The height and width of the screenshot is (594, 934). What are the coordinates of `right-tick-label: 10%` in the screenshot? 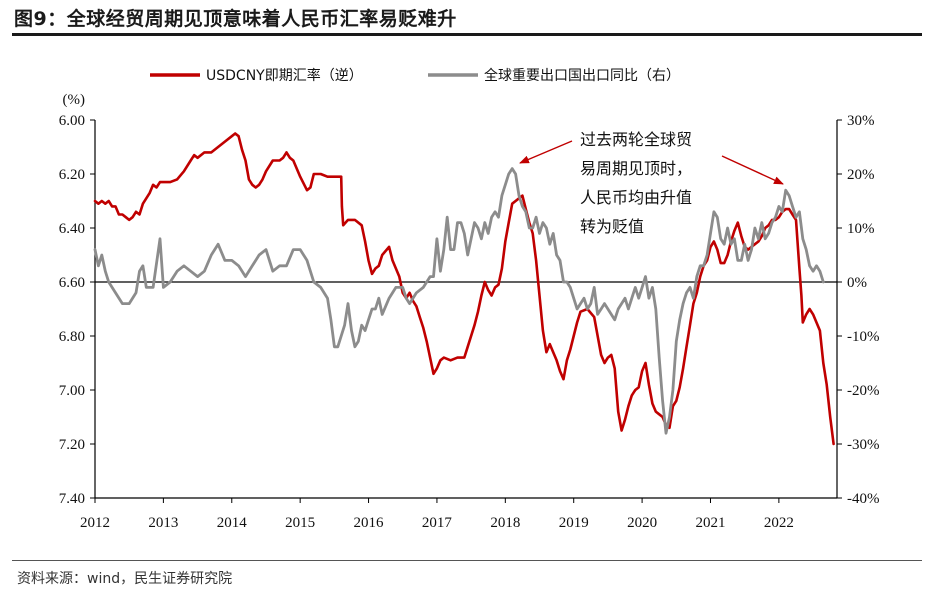 It's located at (861, 229).